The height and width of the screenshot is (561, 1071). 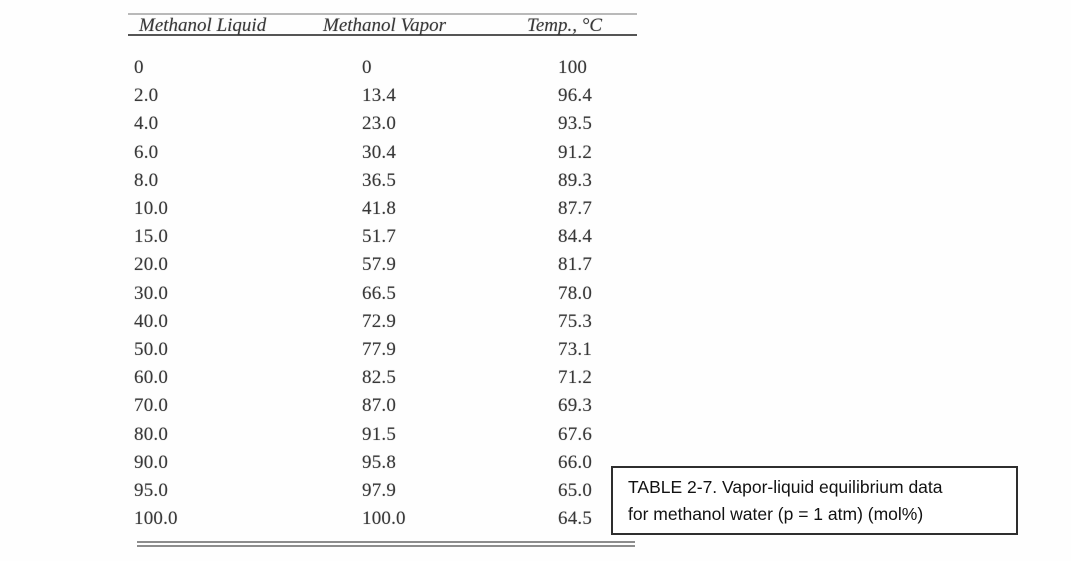 I want to click on methanol-liquid-cell: 15.0, so click(x=151, y=237).